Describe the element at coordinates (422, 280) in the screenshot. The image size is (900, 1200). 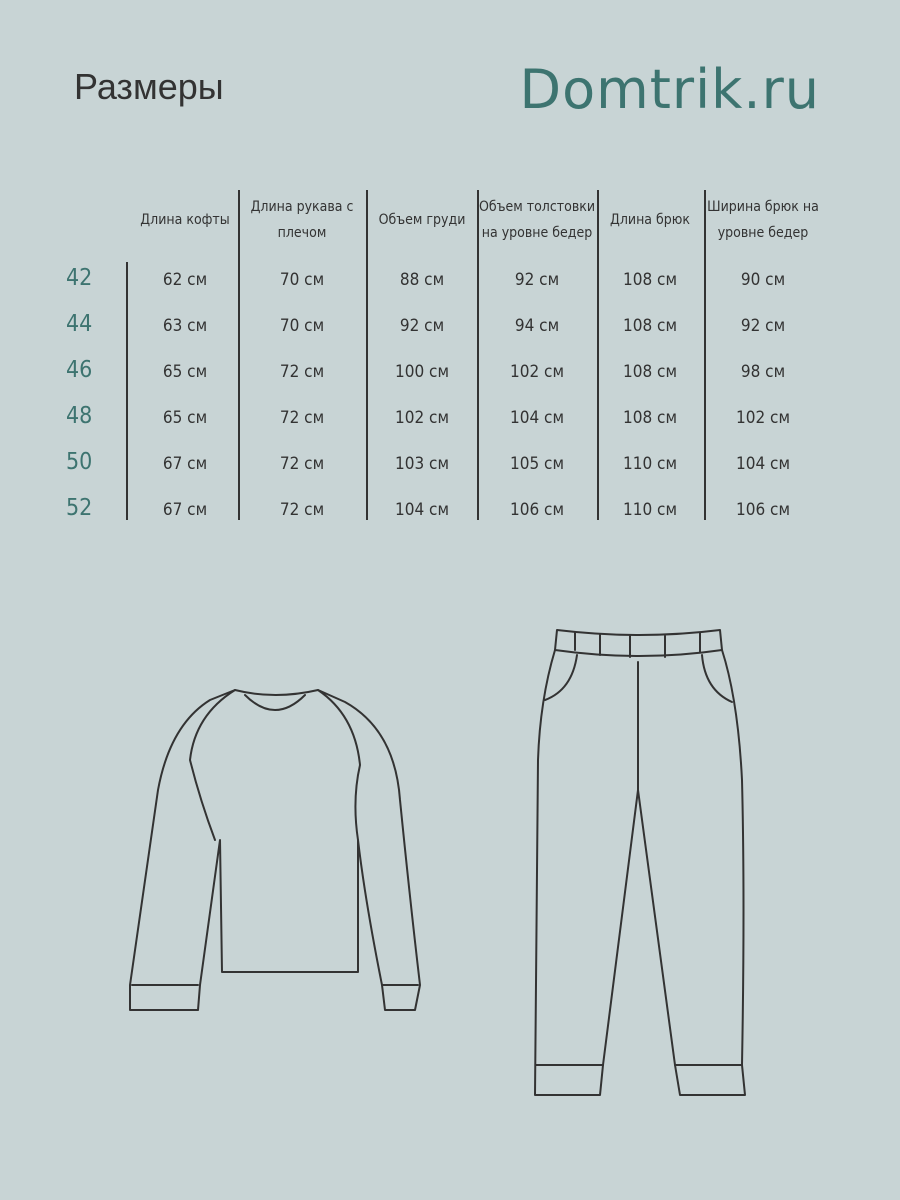
I see `table-cell: 88 см` at that location.